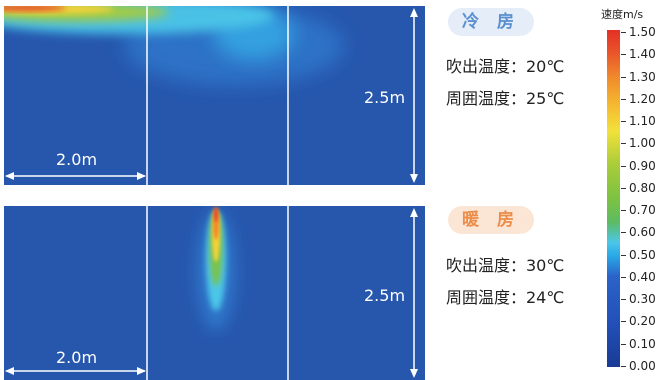 The height and width of the screenshot is (380, 663). I want to click on velocity-color-scale, so click(613, 198).